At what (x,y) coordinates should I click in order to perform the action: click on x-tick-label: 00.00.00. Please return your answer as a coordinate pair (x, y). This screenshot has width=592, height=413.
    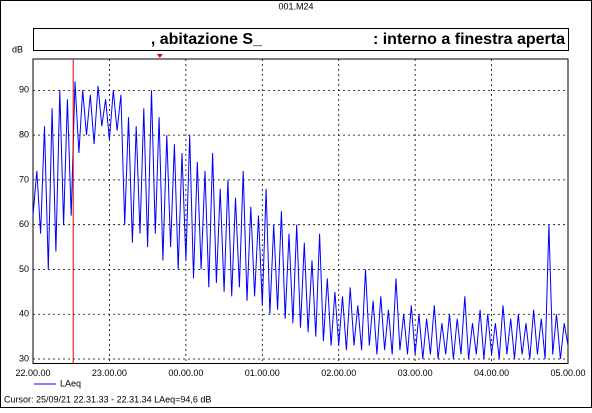
    Looking at the image, I should click on (185, 373).